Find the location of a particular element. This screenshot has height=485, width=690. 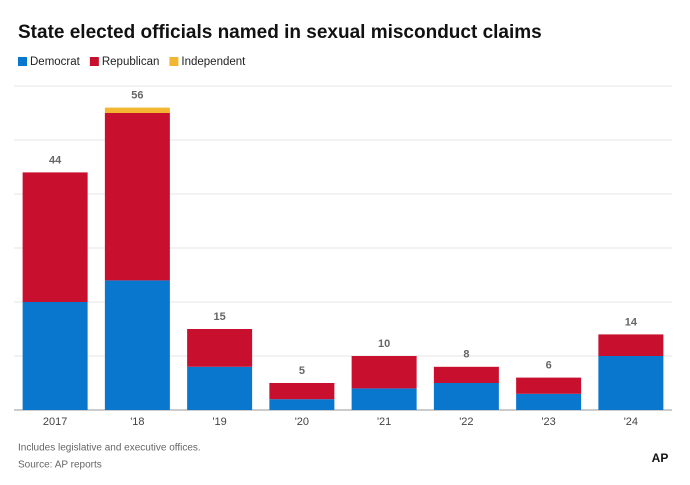

total-label: 5 is located at coordinates (302, 371).